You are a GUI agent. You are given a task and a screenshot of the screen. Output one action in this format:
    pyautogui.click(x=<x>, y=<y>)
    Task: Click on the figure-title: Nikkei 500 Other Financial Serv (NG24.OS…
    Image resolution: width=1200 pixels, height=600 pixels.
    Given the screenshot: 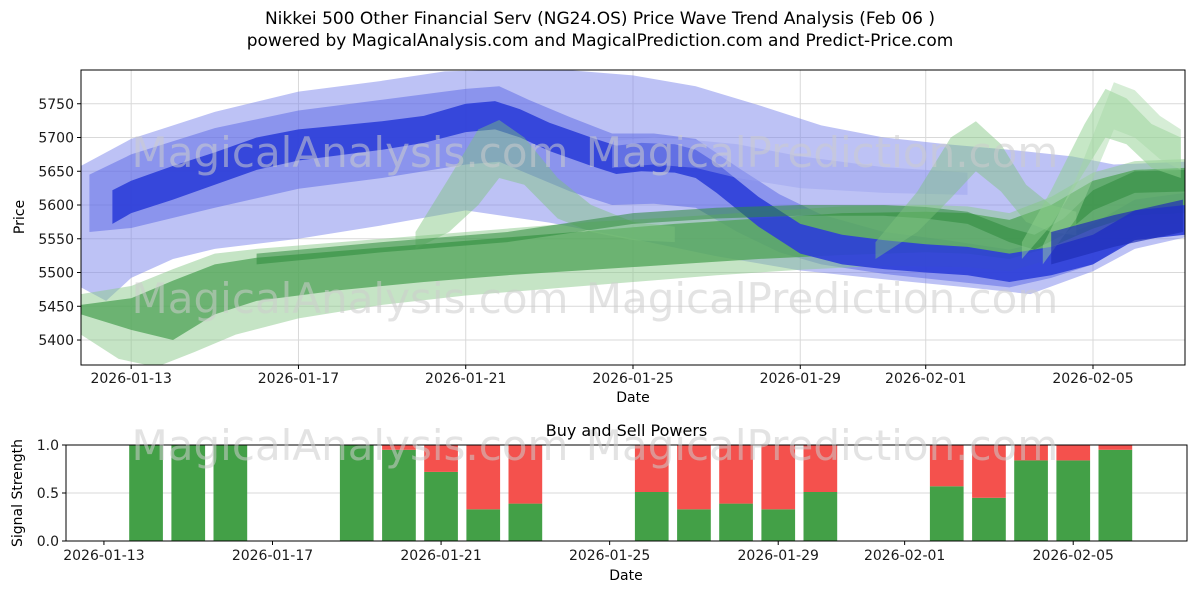 What is the action you would take?
    pyautogui.click(x=600, y=30)
    